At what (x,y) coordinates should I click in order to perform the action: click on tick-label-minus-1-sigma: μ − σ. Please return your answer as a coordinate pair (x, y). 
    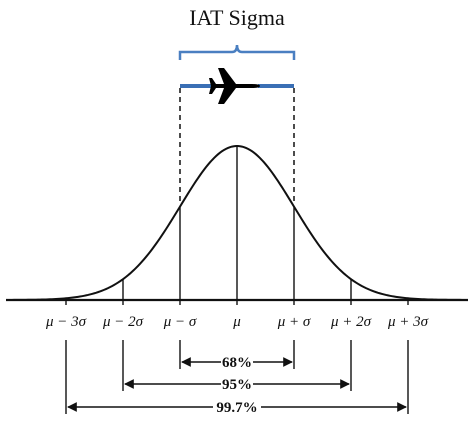
    Looking at the image, I should click on (180, 322).